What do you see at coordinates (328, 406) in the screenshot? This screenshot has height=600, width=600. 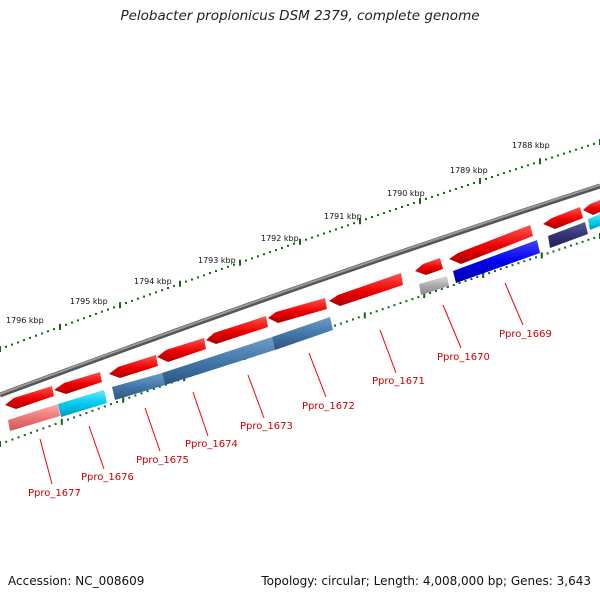 I see `gene-label: Ppro_1672` at bounding box center [328, 406].